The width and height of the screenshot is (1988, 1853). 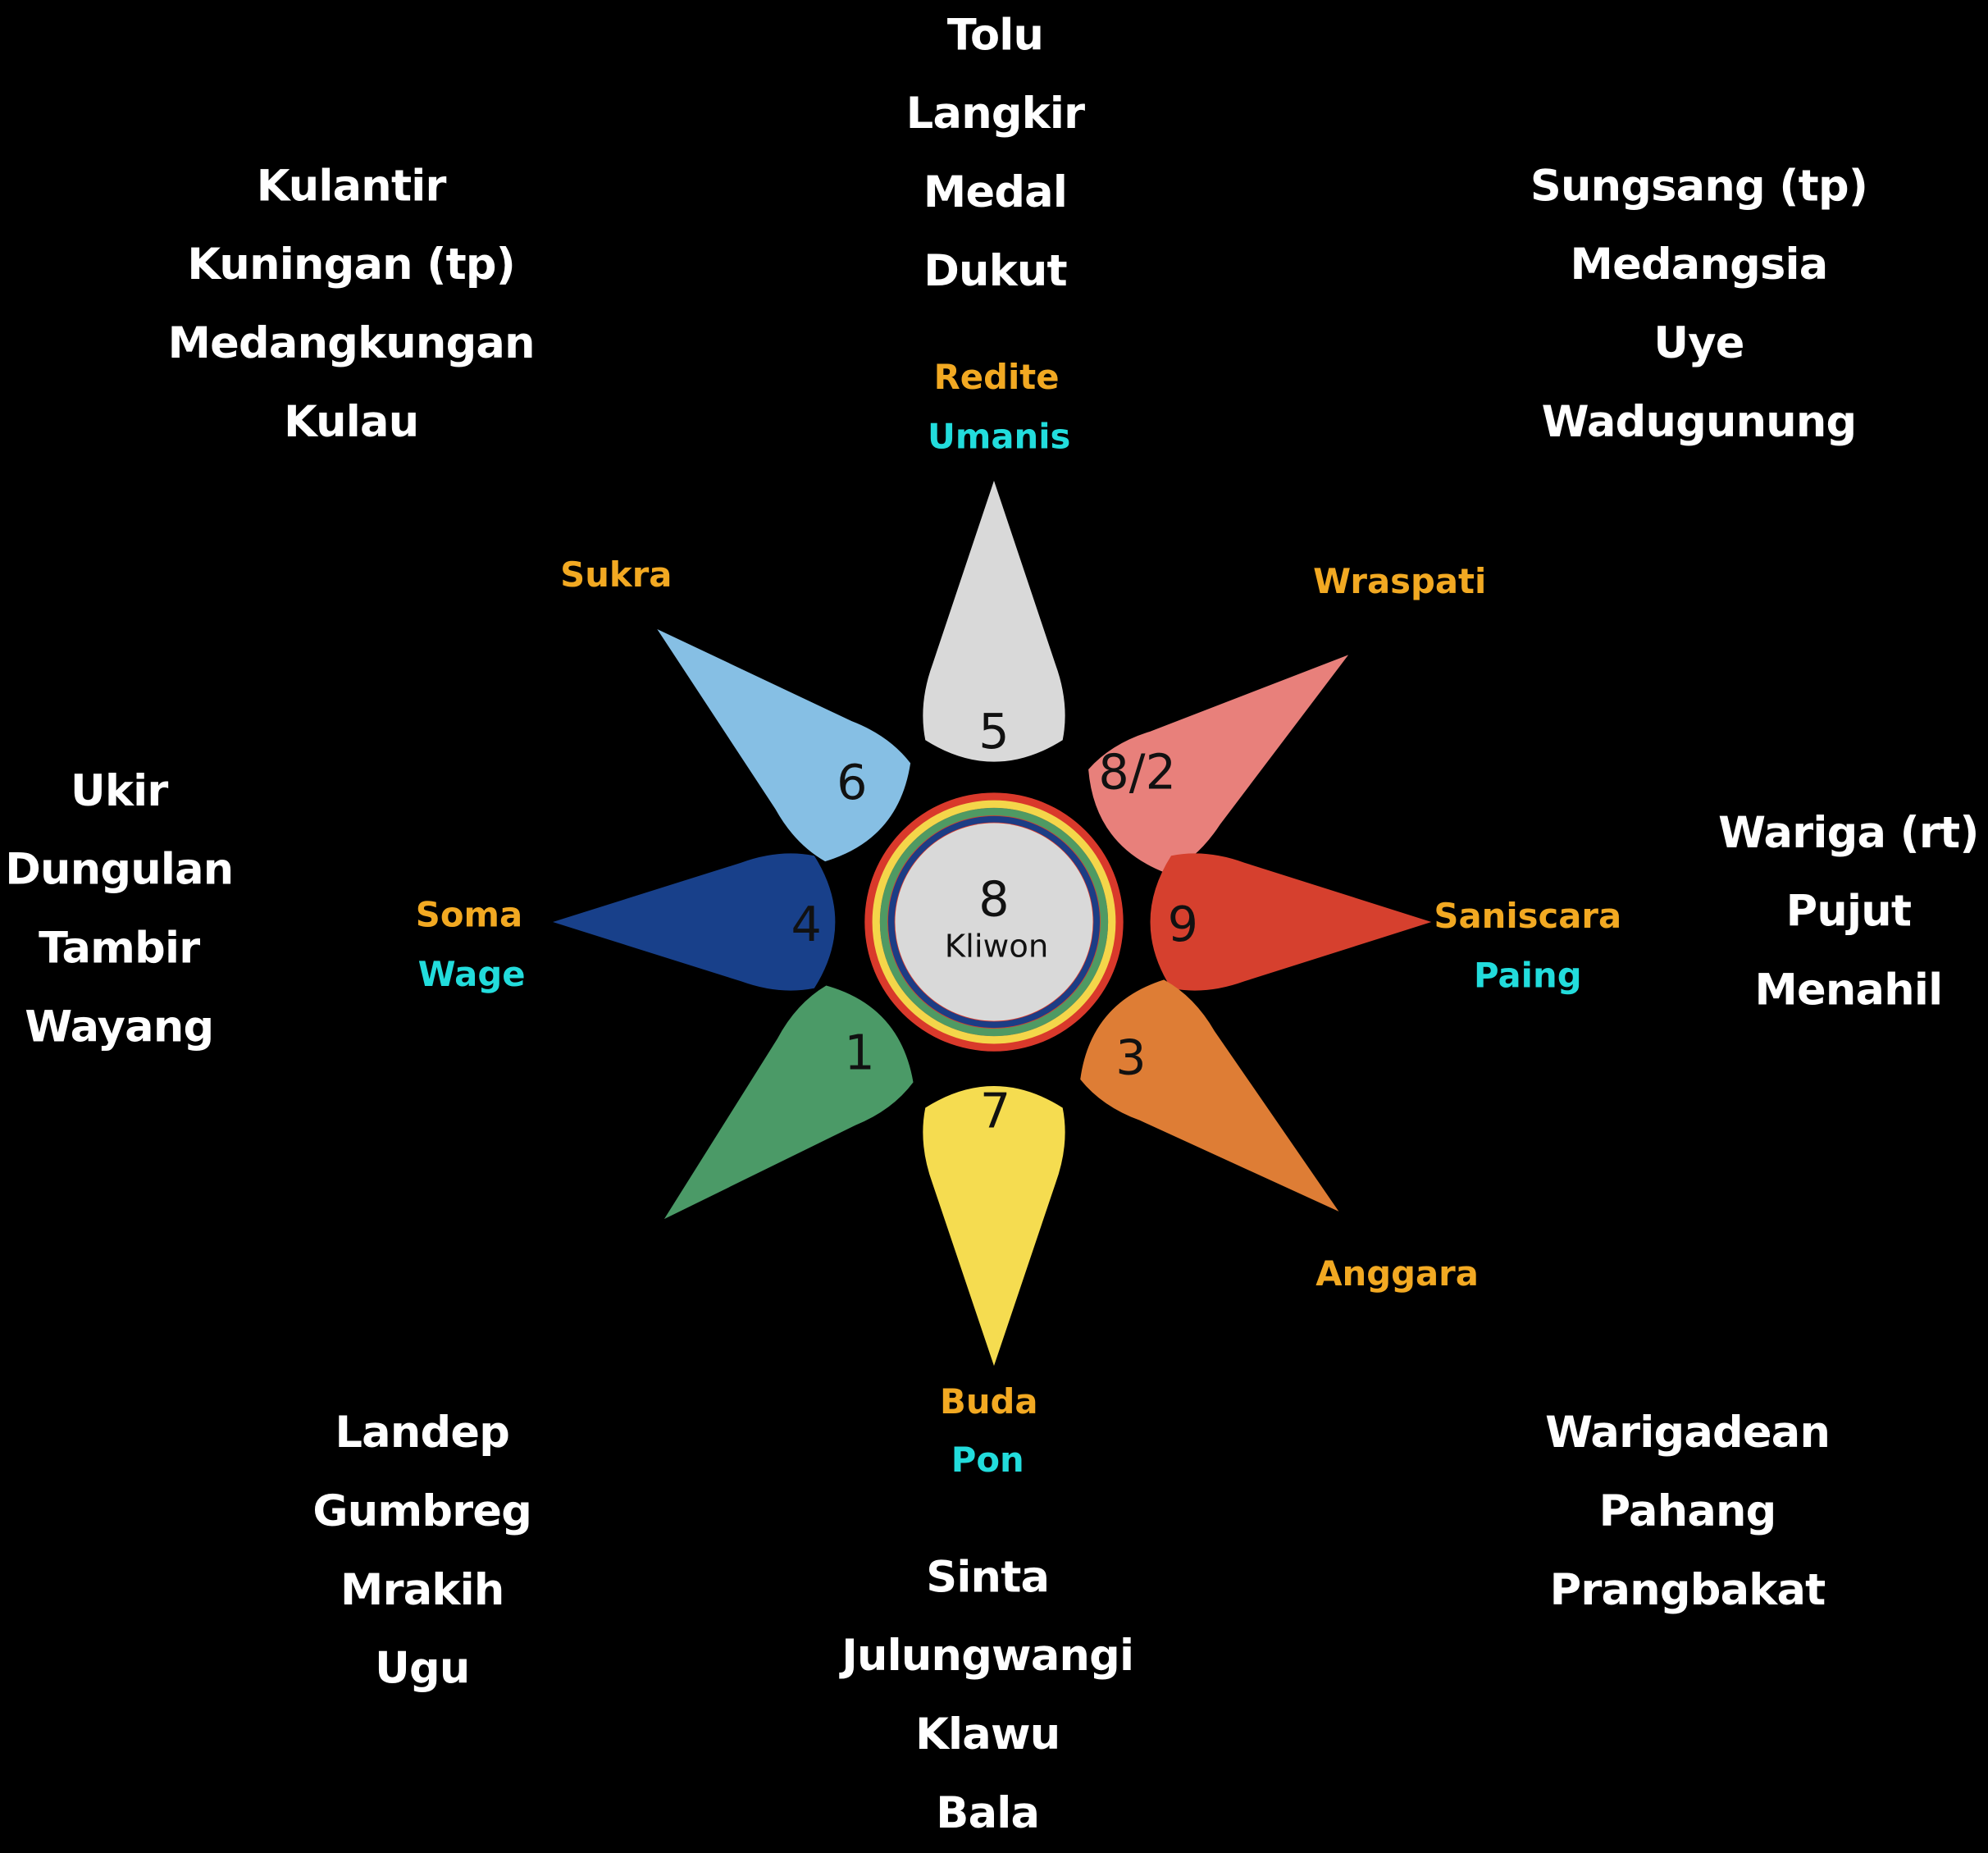 What do you see at coordinates (1209, 1095) in the screenshot?
I see `petal-southeast` at bounding box center [1209, 1095].